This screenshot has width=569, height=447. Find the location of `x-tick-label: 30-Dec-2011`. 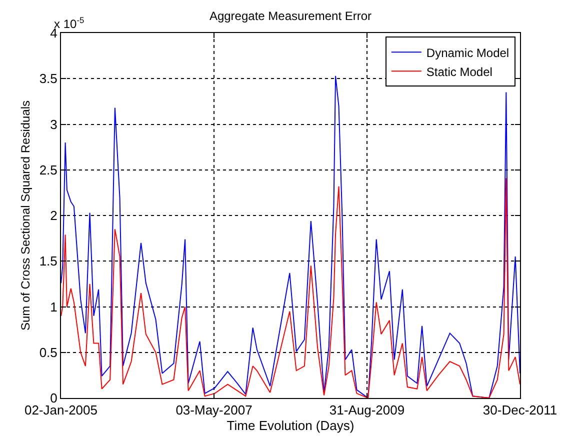

x-tick-label: 30-Dec-2011 is located at coordinates (520, 410).